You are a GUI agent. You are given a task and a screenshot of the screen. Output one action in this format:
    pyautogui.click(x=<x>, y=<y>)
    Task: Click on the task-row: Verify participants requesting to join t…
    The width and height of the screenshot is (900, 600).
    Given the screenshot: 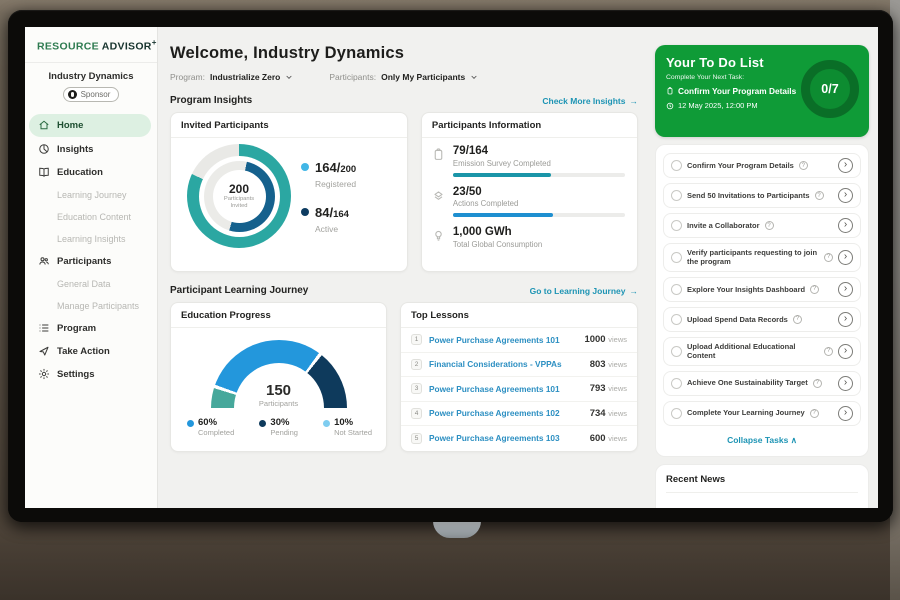 What is the action you would take?
    pyautogui.click(x=762, y=257)
    